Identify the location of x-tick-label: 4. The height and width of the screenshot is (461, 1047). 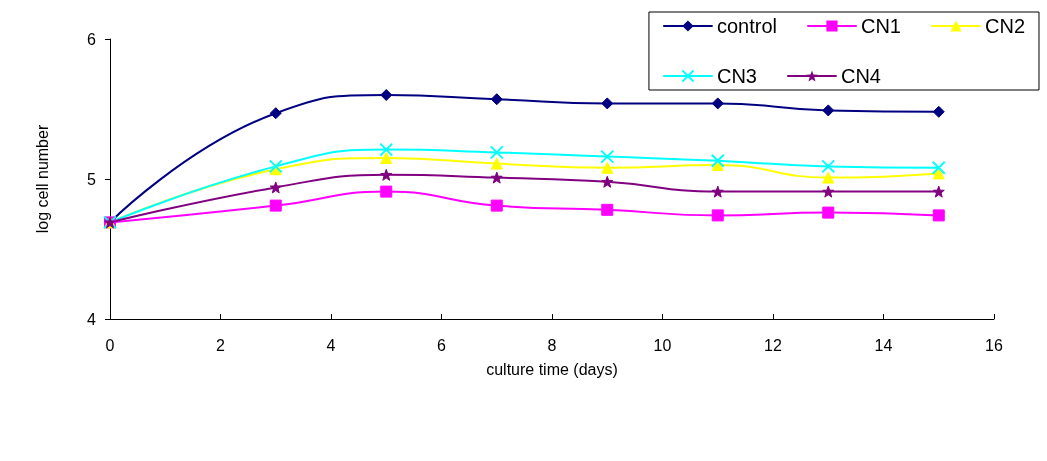
(331, 345).